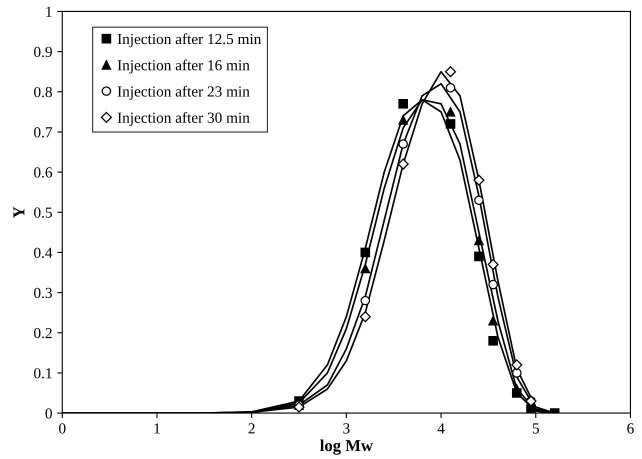 The width and height of the screenshot is (642, 459). What do you see at coordinates (184, 66) in the screenshot?
I see `legend-label: Injection after 16 min` at bounding box center [184, 66].